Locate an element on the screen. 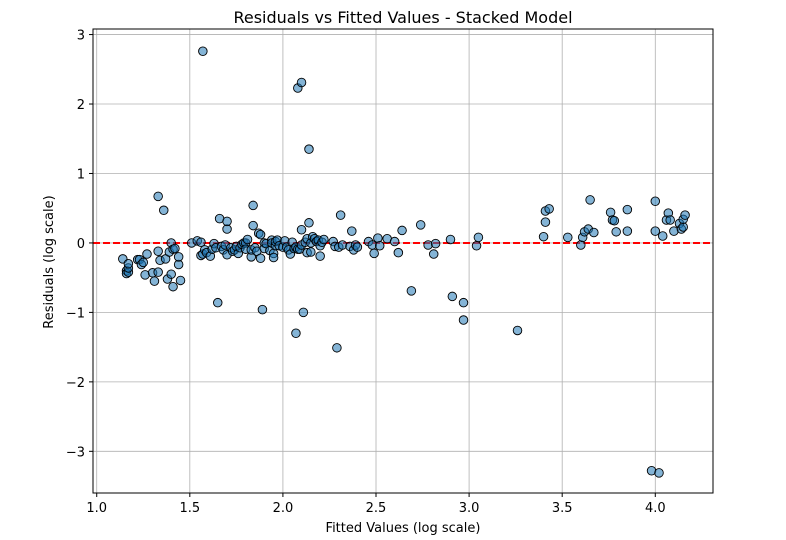 The width and height of the screenshot is (786, 540). x-tick-label: 2.5 is located at coordinates (376, 508).